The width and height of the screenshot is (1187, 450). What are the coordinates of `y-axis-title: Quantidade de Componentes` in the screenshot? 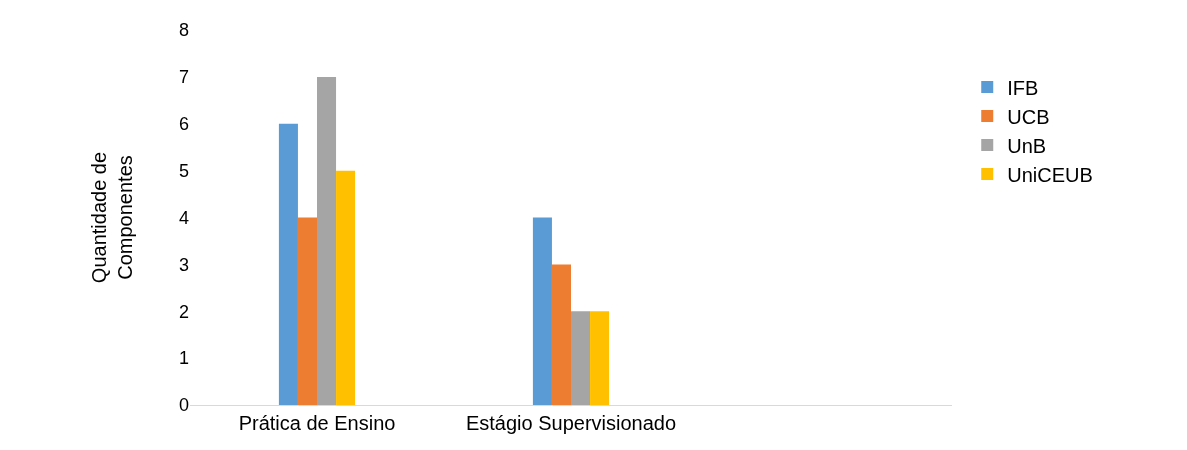 It's located at (112, 217).